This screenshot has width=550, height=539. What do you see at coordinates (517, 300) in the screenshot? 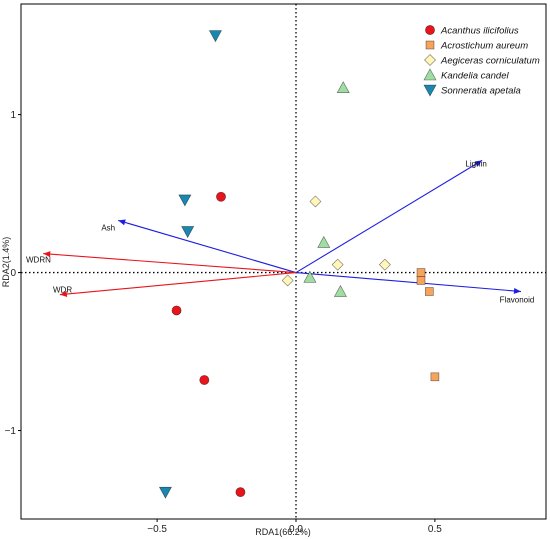
I see `vector-label-flavonoid: Flavonoid` at bounding box center [517, 300].